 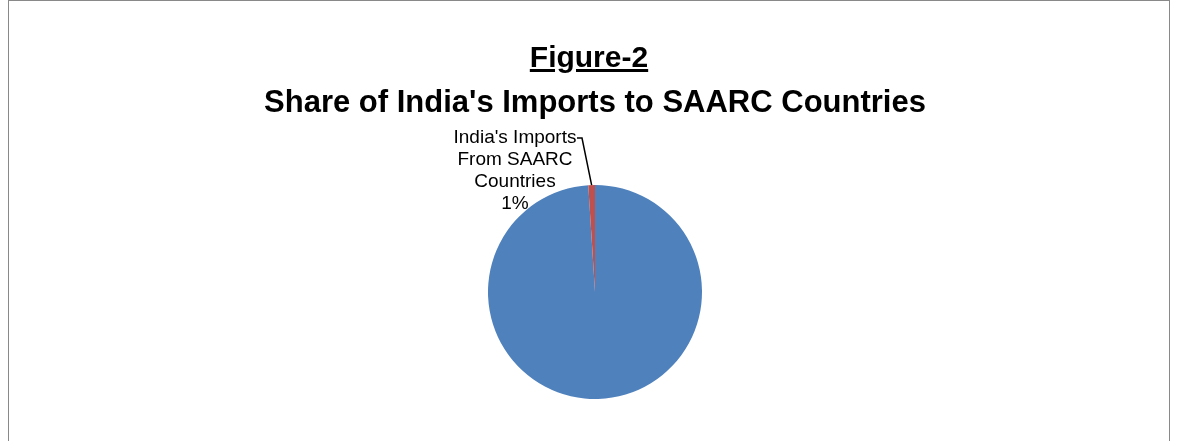 I want to click on chart-title: Figure-2, so click(x=589, y=57).